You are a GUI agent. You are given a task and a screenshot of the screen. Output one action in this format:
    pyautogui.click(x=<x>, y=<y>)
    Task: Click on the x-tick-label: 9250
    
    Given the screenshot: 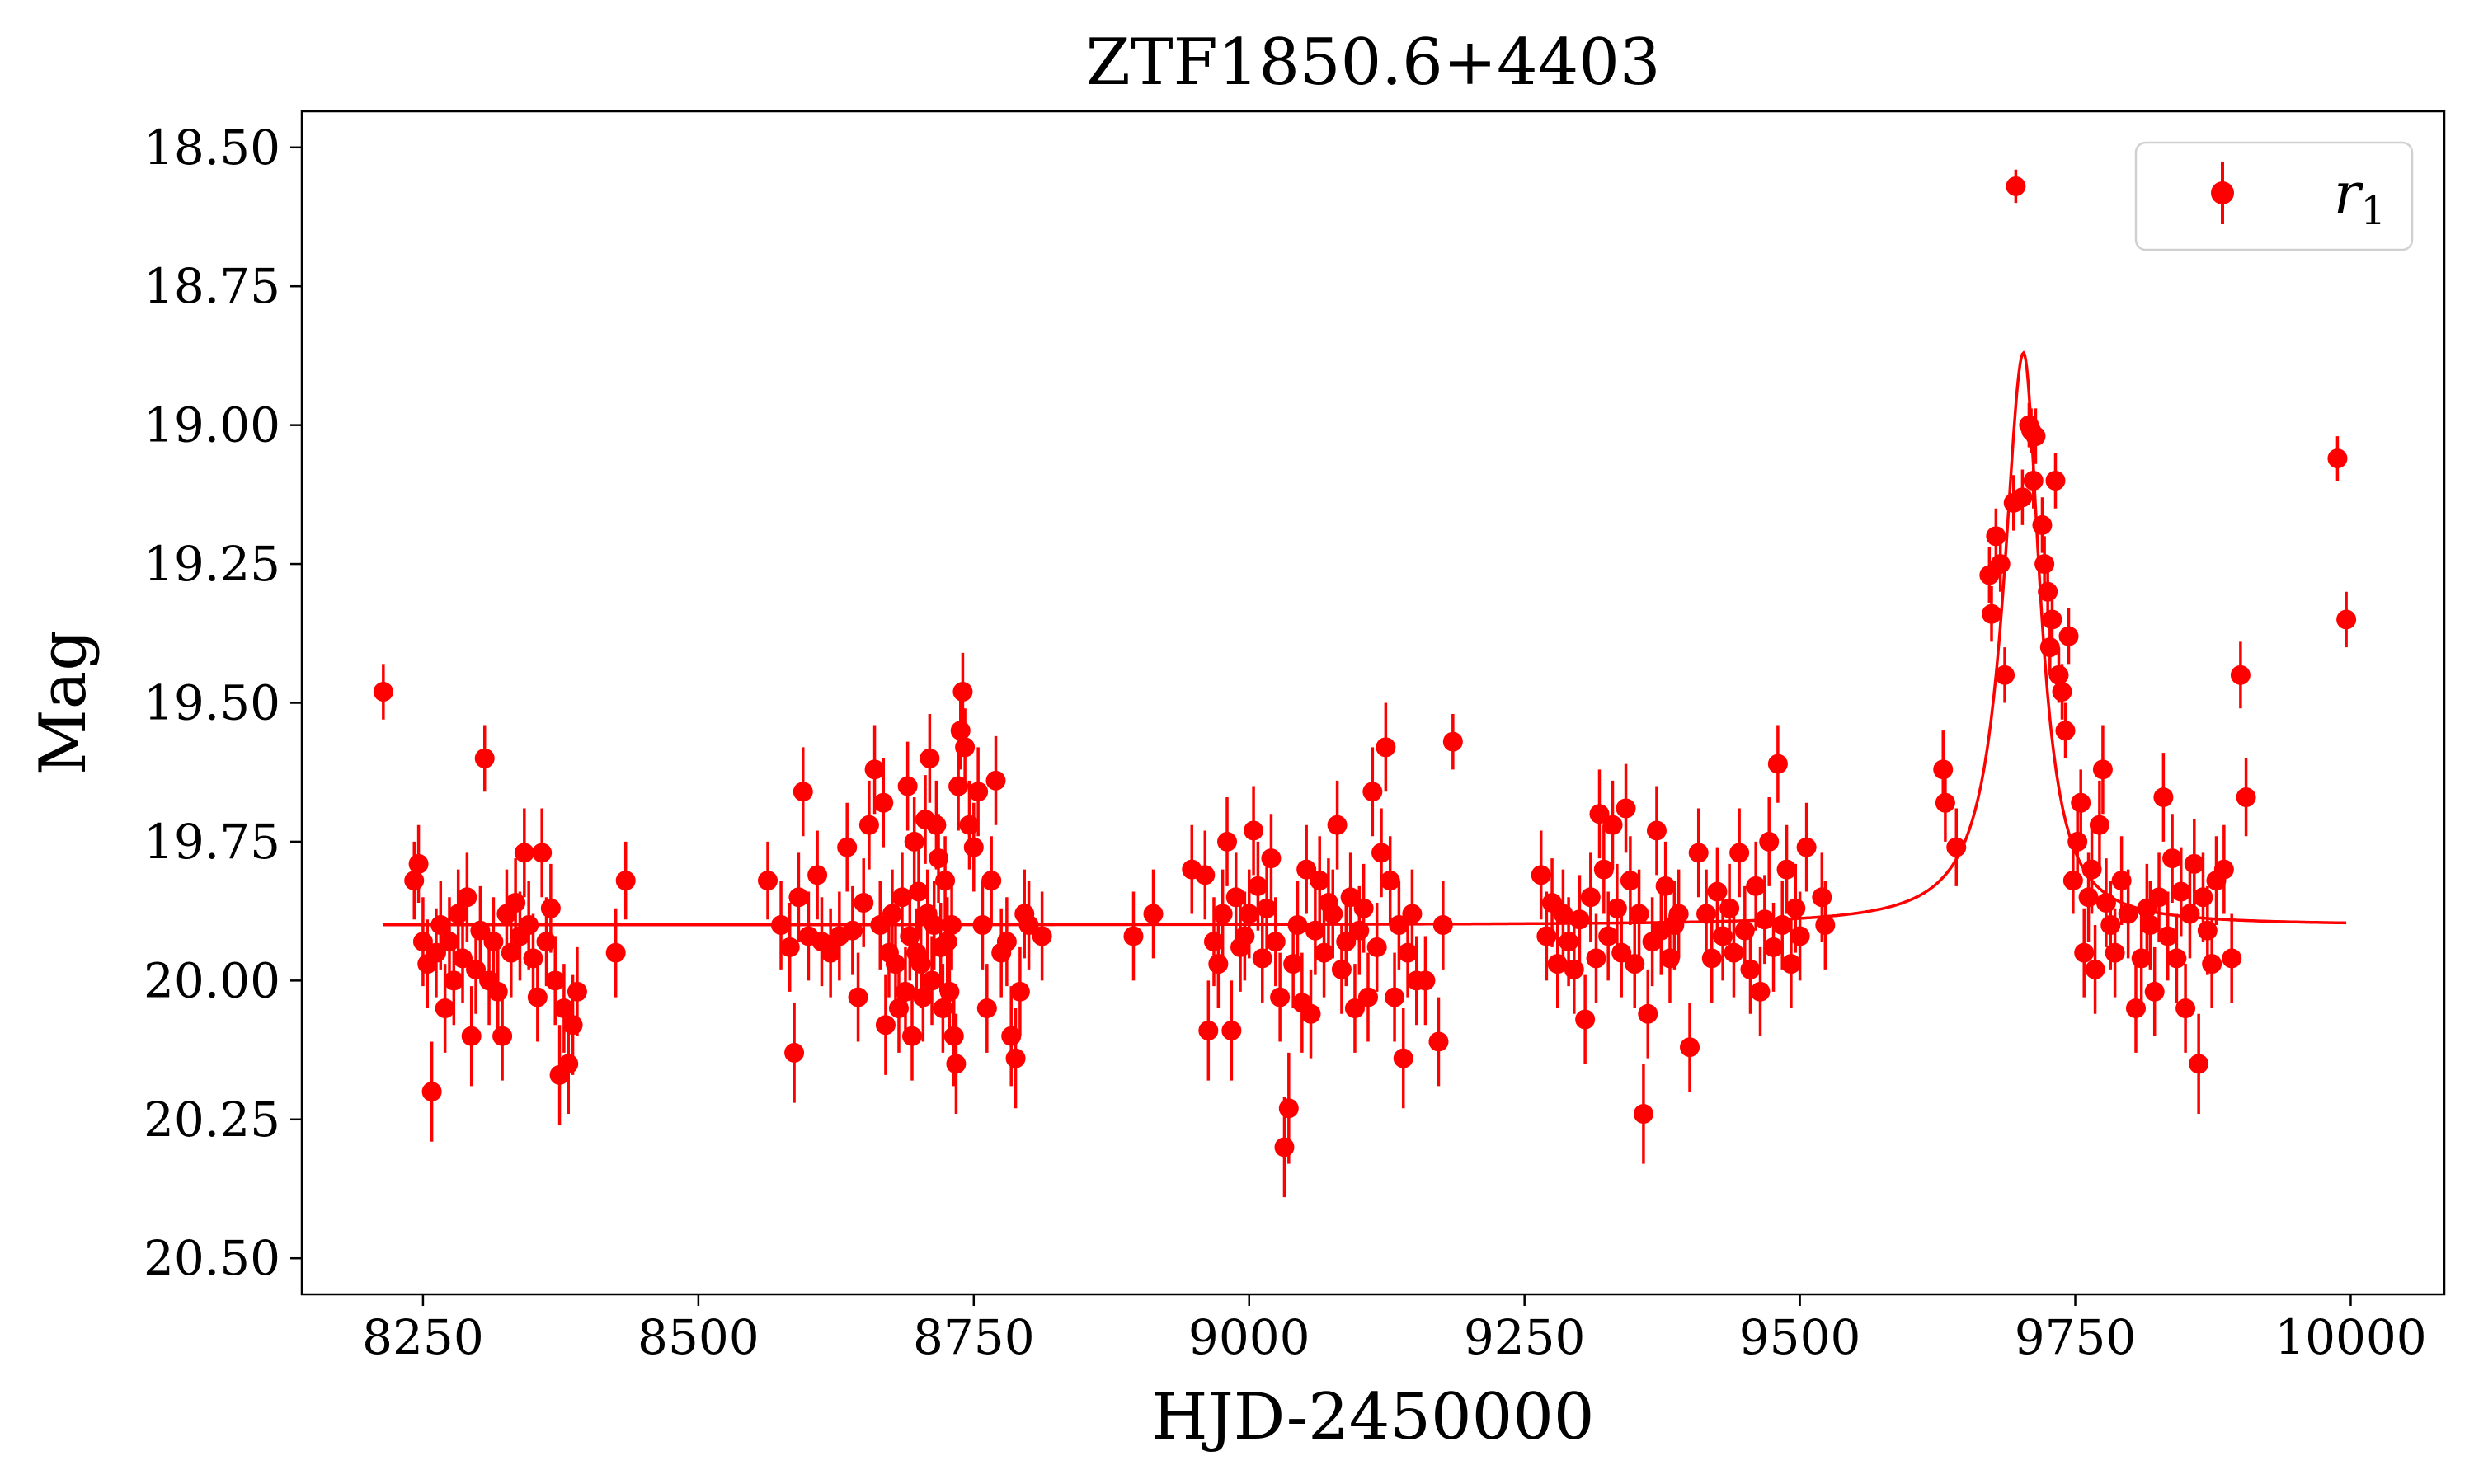 What is the action you would take?
    pyautogui.click(x=1525, y=1337)
    